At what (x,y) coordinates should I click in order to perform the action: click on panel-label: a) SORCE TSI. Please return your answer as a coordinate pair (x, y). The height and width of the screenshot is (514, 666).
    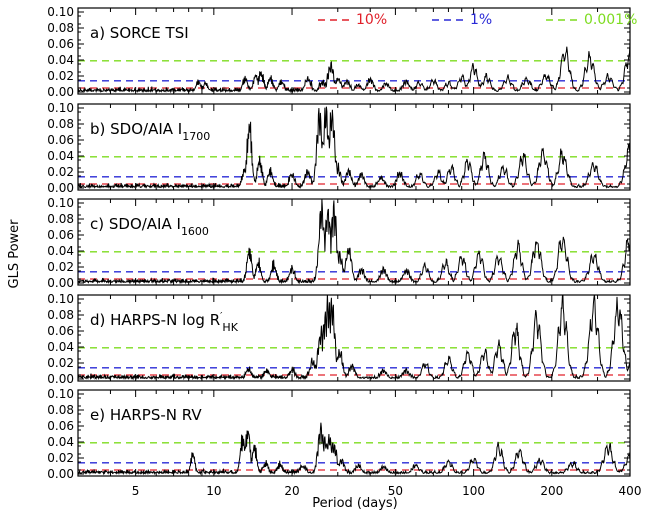
    Looking at the image, I should click on (139, 33).